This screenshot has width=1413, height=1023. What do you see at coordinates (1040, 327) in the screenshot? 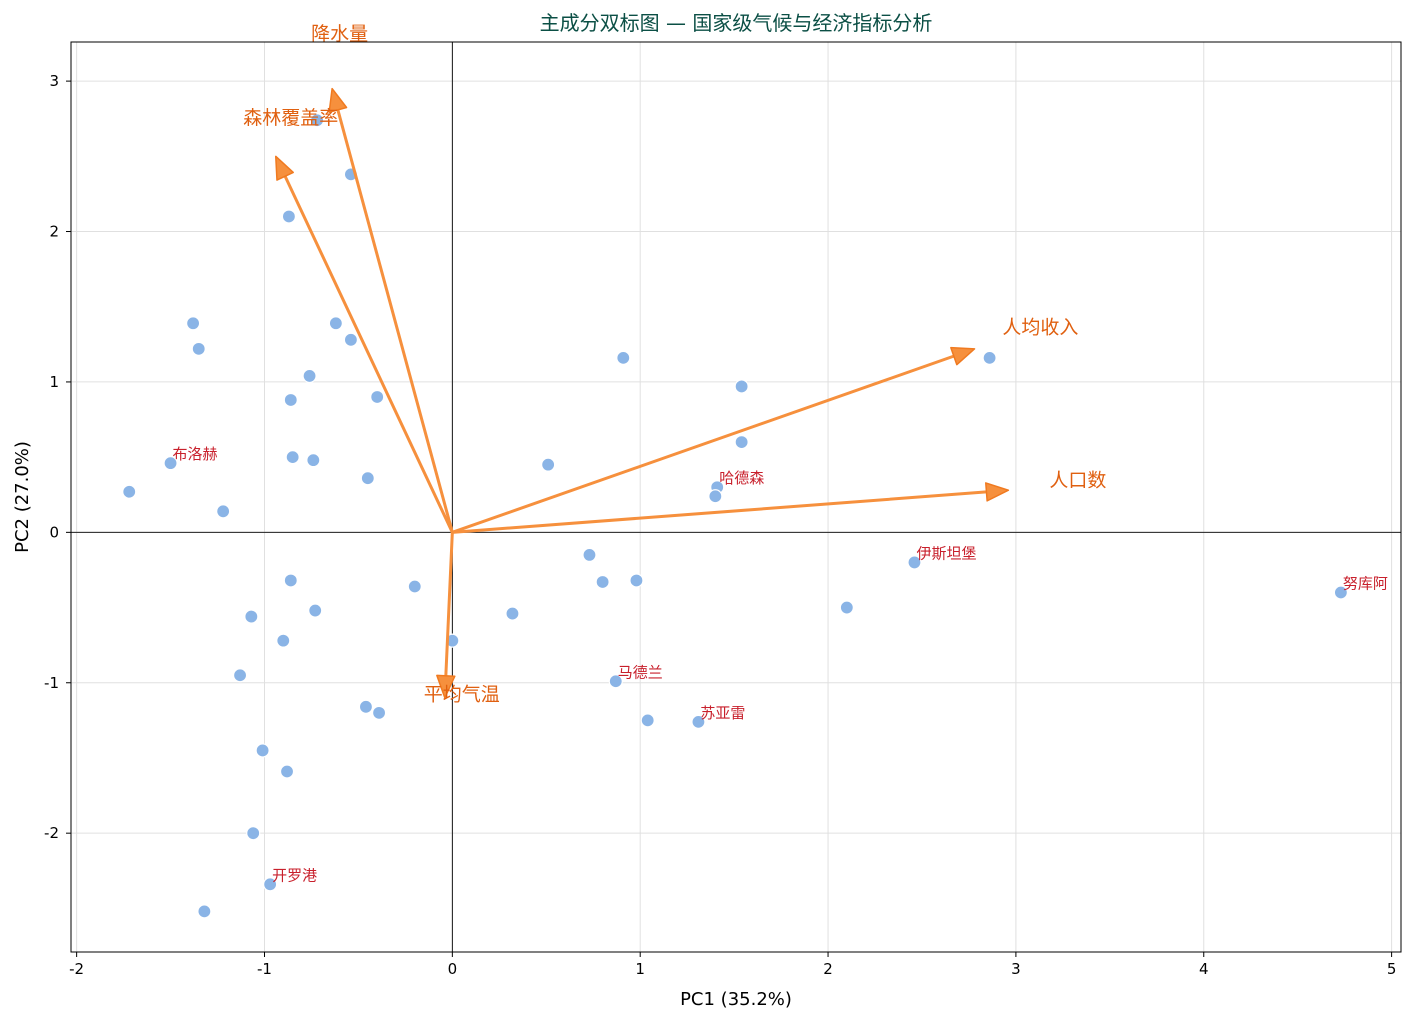
I see `loading-label: 人均收入` at bounding box center [1040, 327].